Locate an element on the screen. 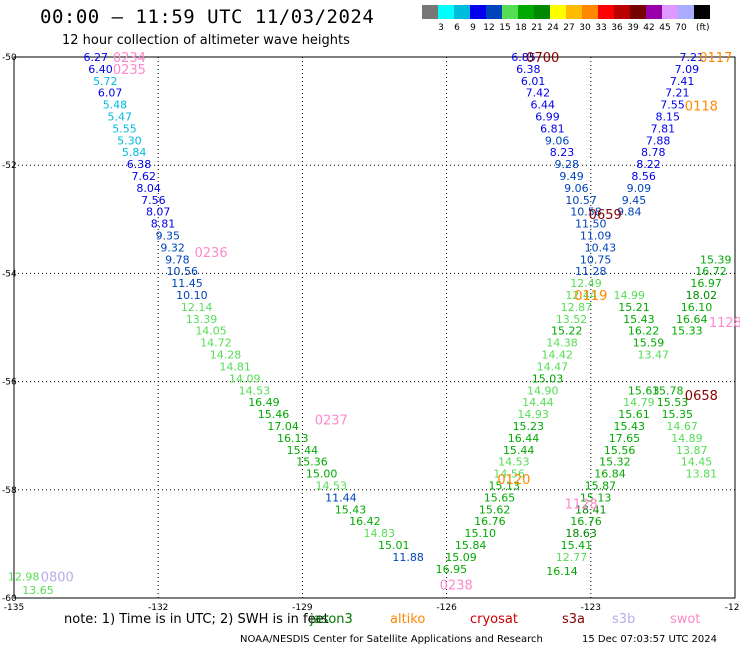 The height and width of the screenshot is (650, 740). wave-height-point: 18.63 is located at coordinates (581, 533).